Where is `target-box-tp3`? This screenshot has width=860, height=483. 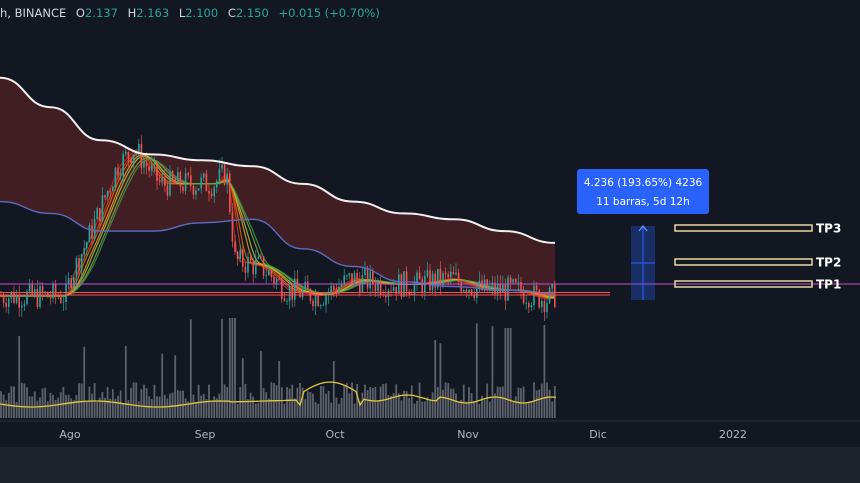
target-box-tp3 is located at coordinates (743, 228).